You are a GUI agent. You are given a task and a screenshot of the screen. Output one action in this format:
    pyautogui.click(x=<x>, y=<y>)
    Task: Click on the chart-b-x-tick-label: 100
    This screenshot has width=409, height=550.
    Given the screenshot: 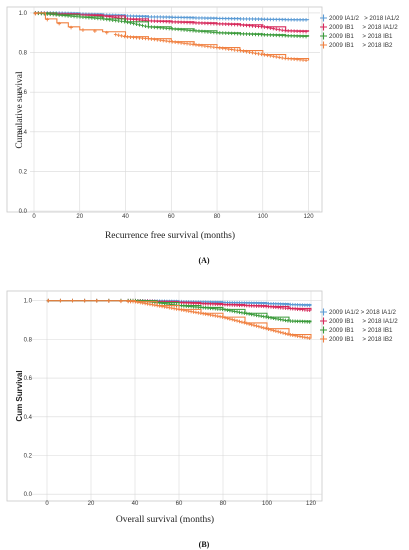 What is the action you would take?
    pyautogui.click(x=267, y=504)
    